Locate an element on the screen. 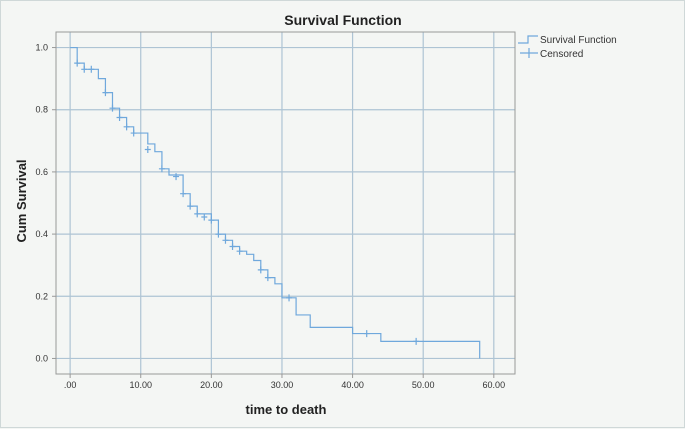 This screenshot has width=685, height=429. y-tick-label: 0.8 is located at coordinates (41, 110).